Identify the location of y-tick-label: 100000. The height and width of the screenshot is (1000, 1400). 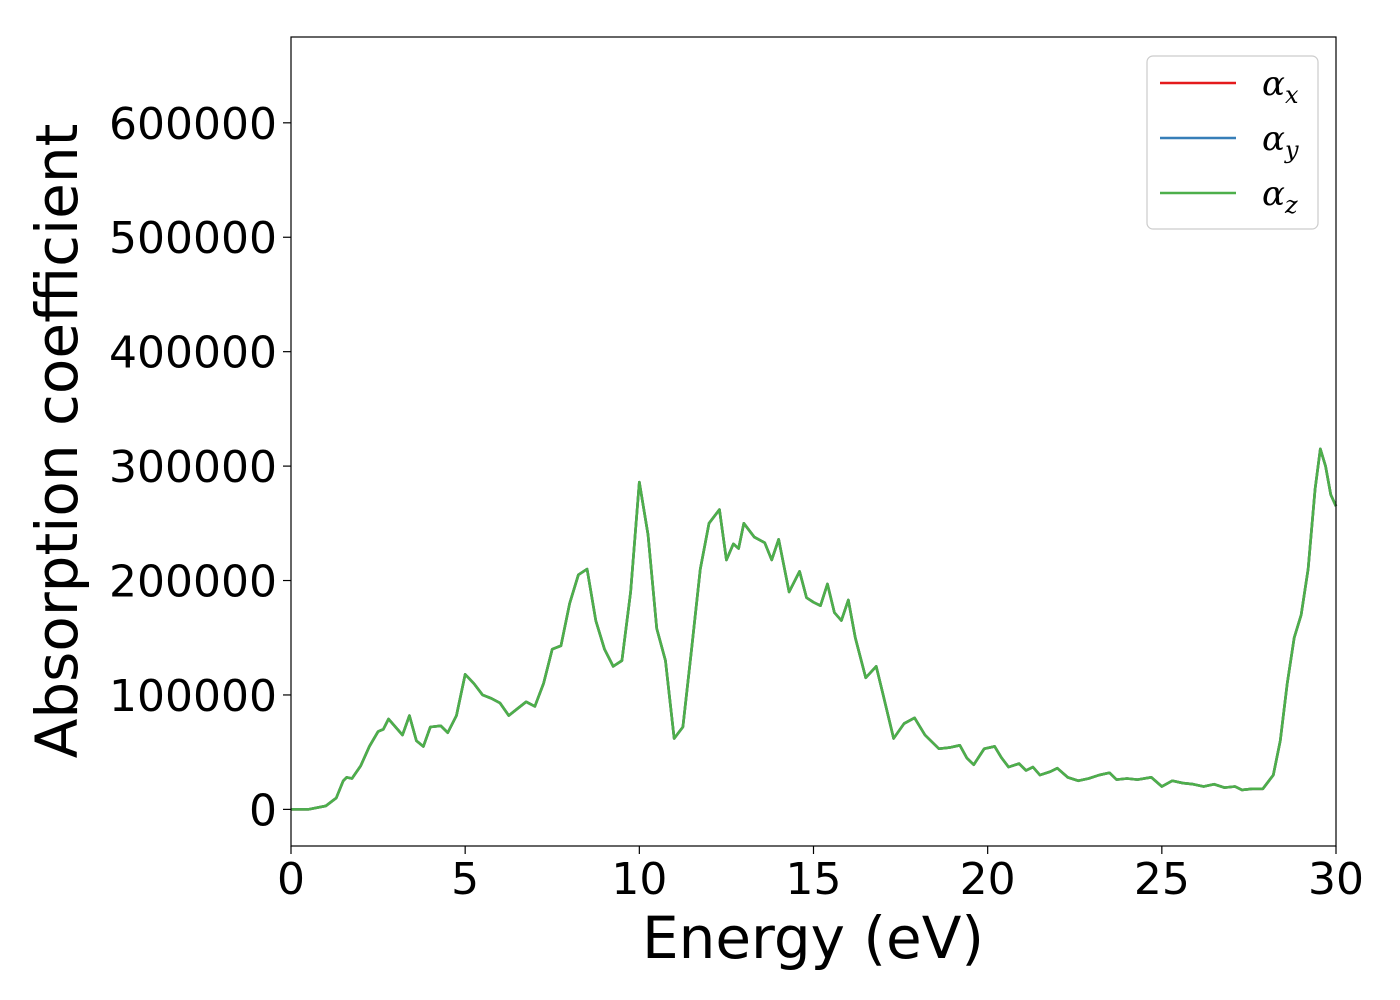
(193, 696).